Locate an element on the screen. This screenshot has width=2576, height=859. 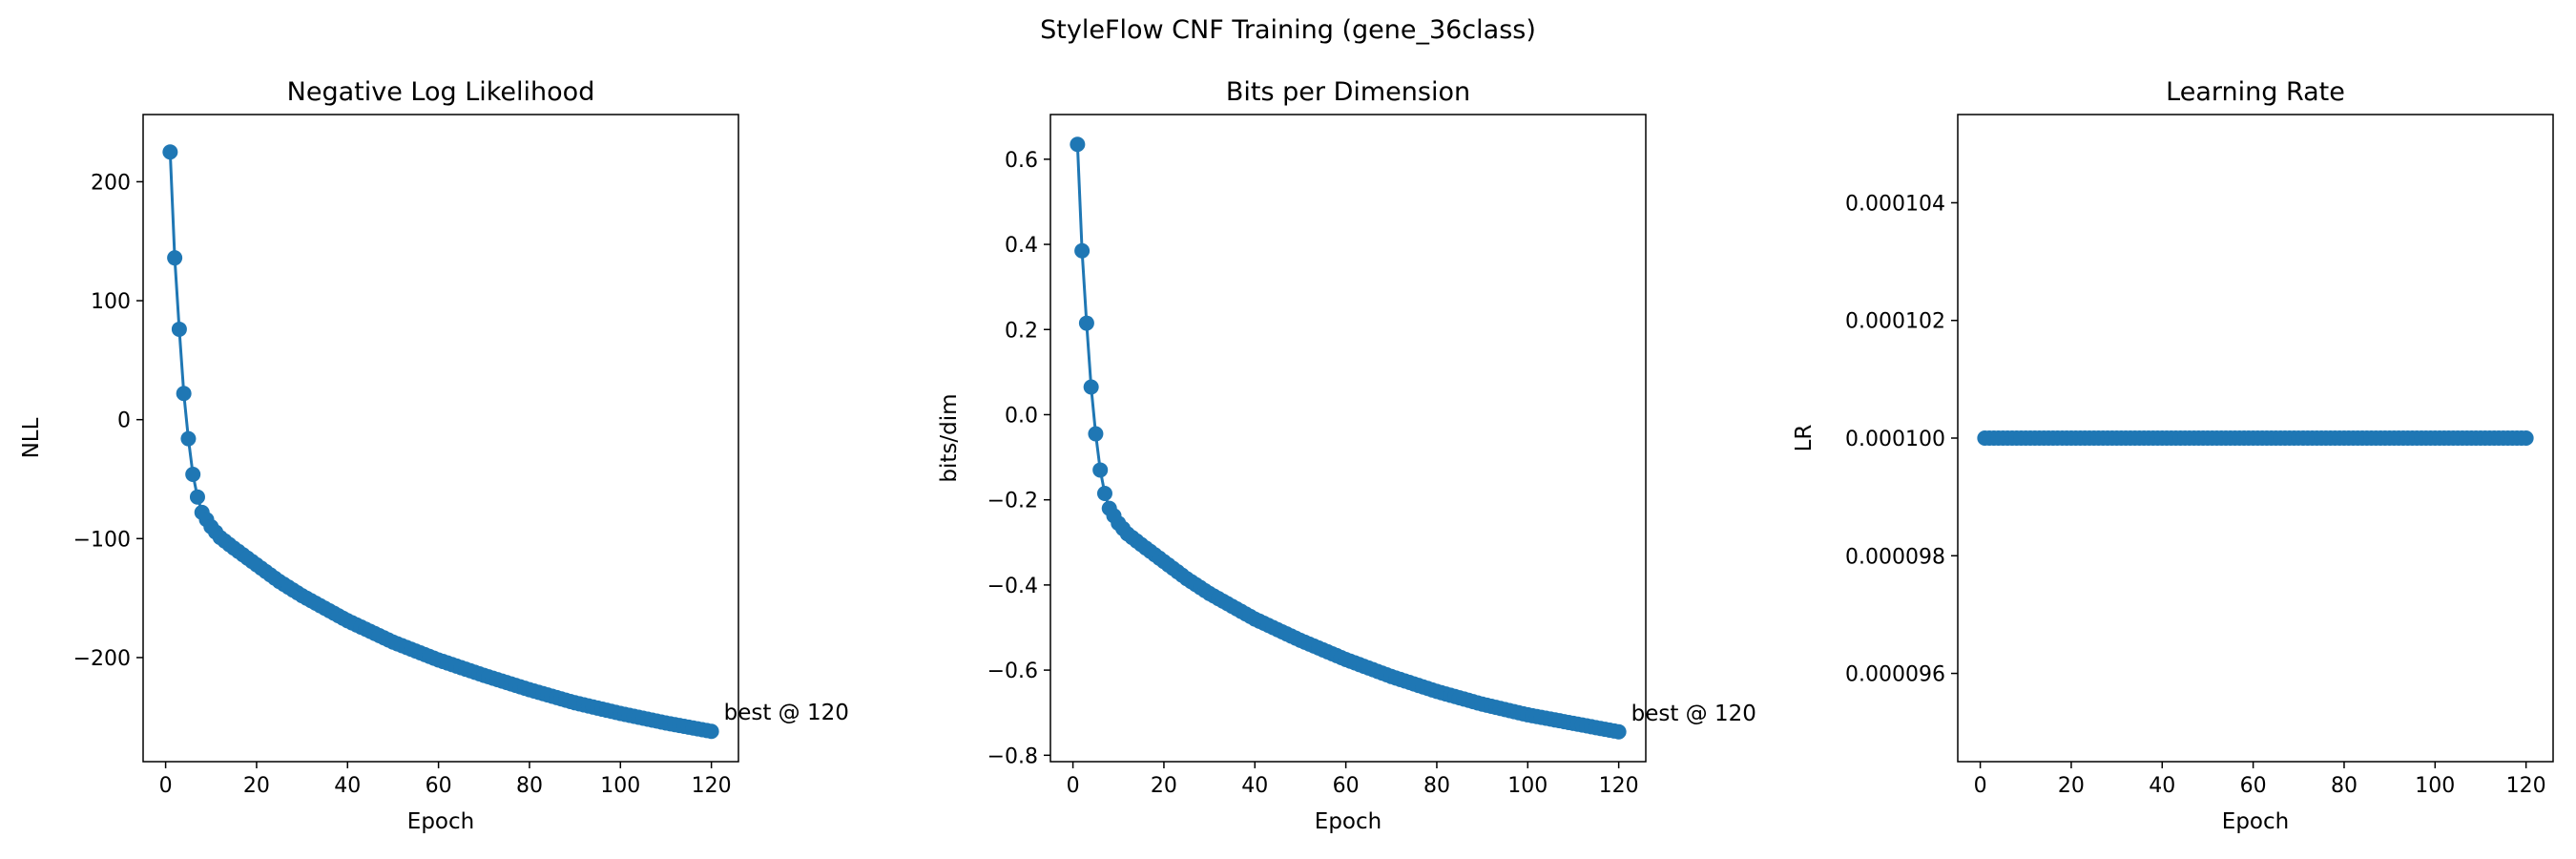
chart-title: Bits per Dimension is located at coordinates (1348, 92).